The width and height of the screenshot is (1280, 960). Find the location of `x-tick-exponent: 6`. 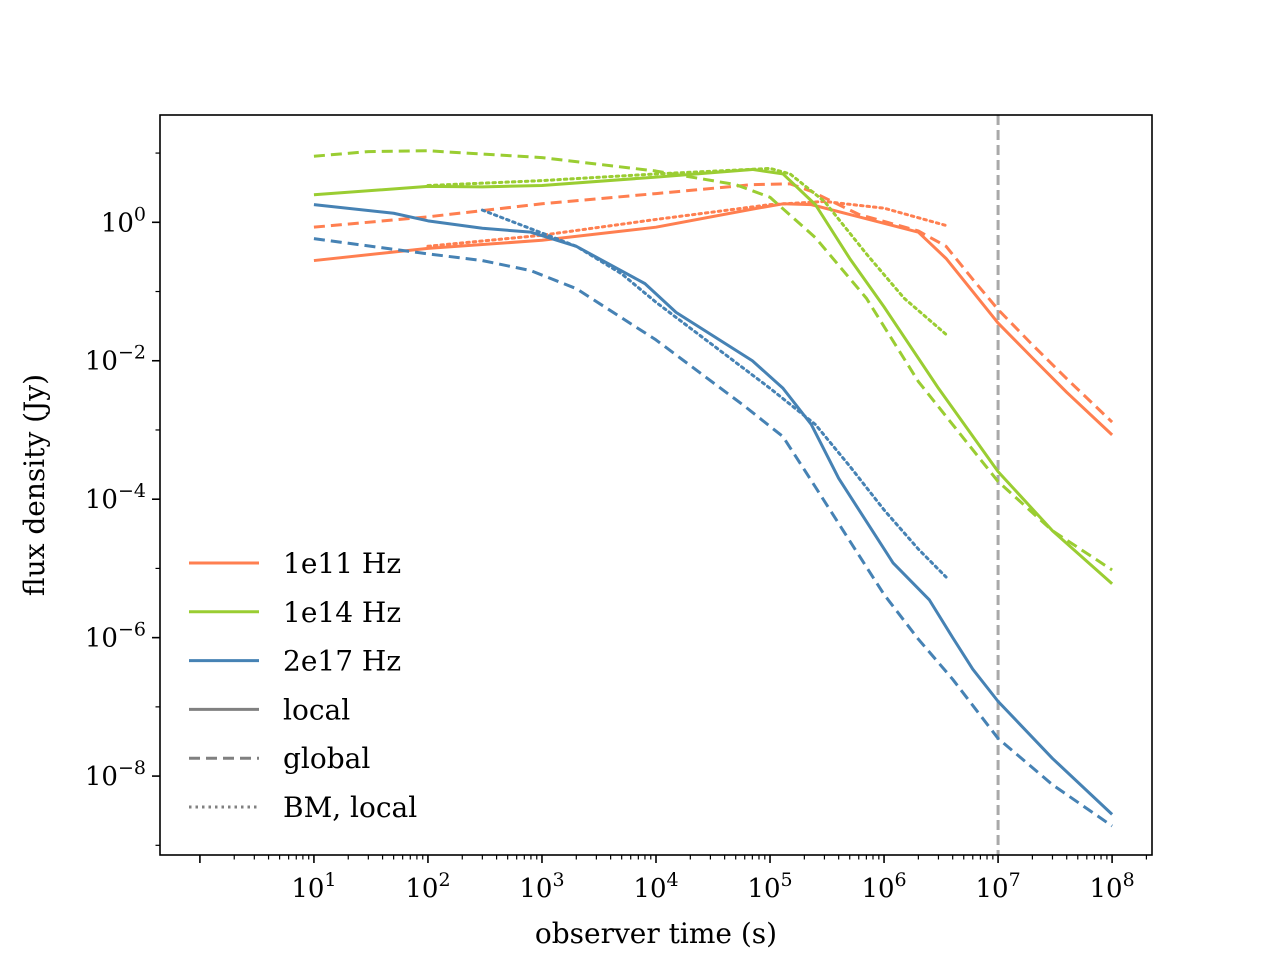

x-tick-exponent: 6 is located at coordinates (901, 880).